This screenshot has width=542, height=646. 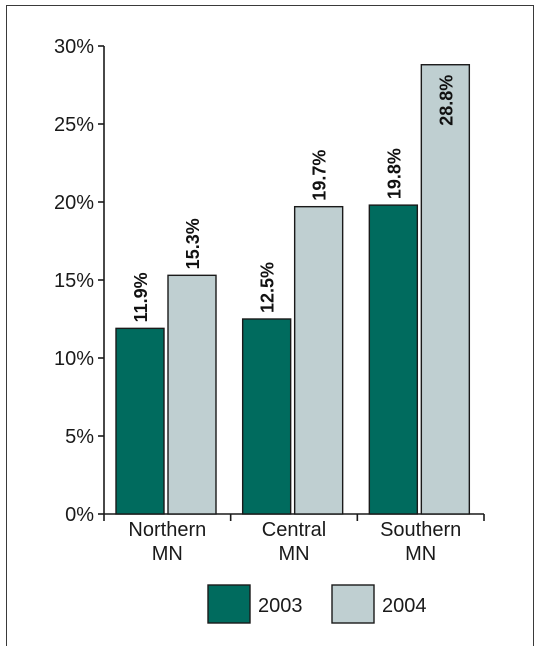 What do you see at coordinates (79, 515) in the screenshot?
I see `y-tick-label: 0%` at bounding box center [79, 515].